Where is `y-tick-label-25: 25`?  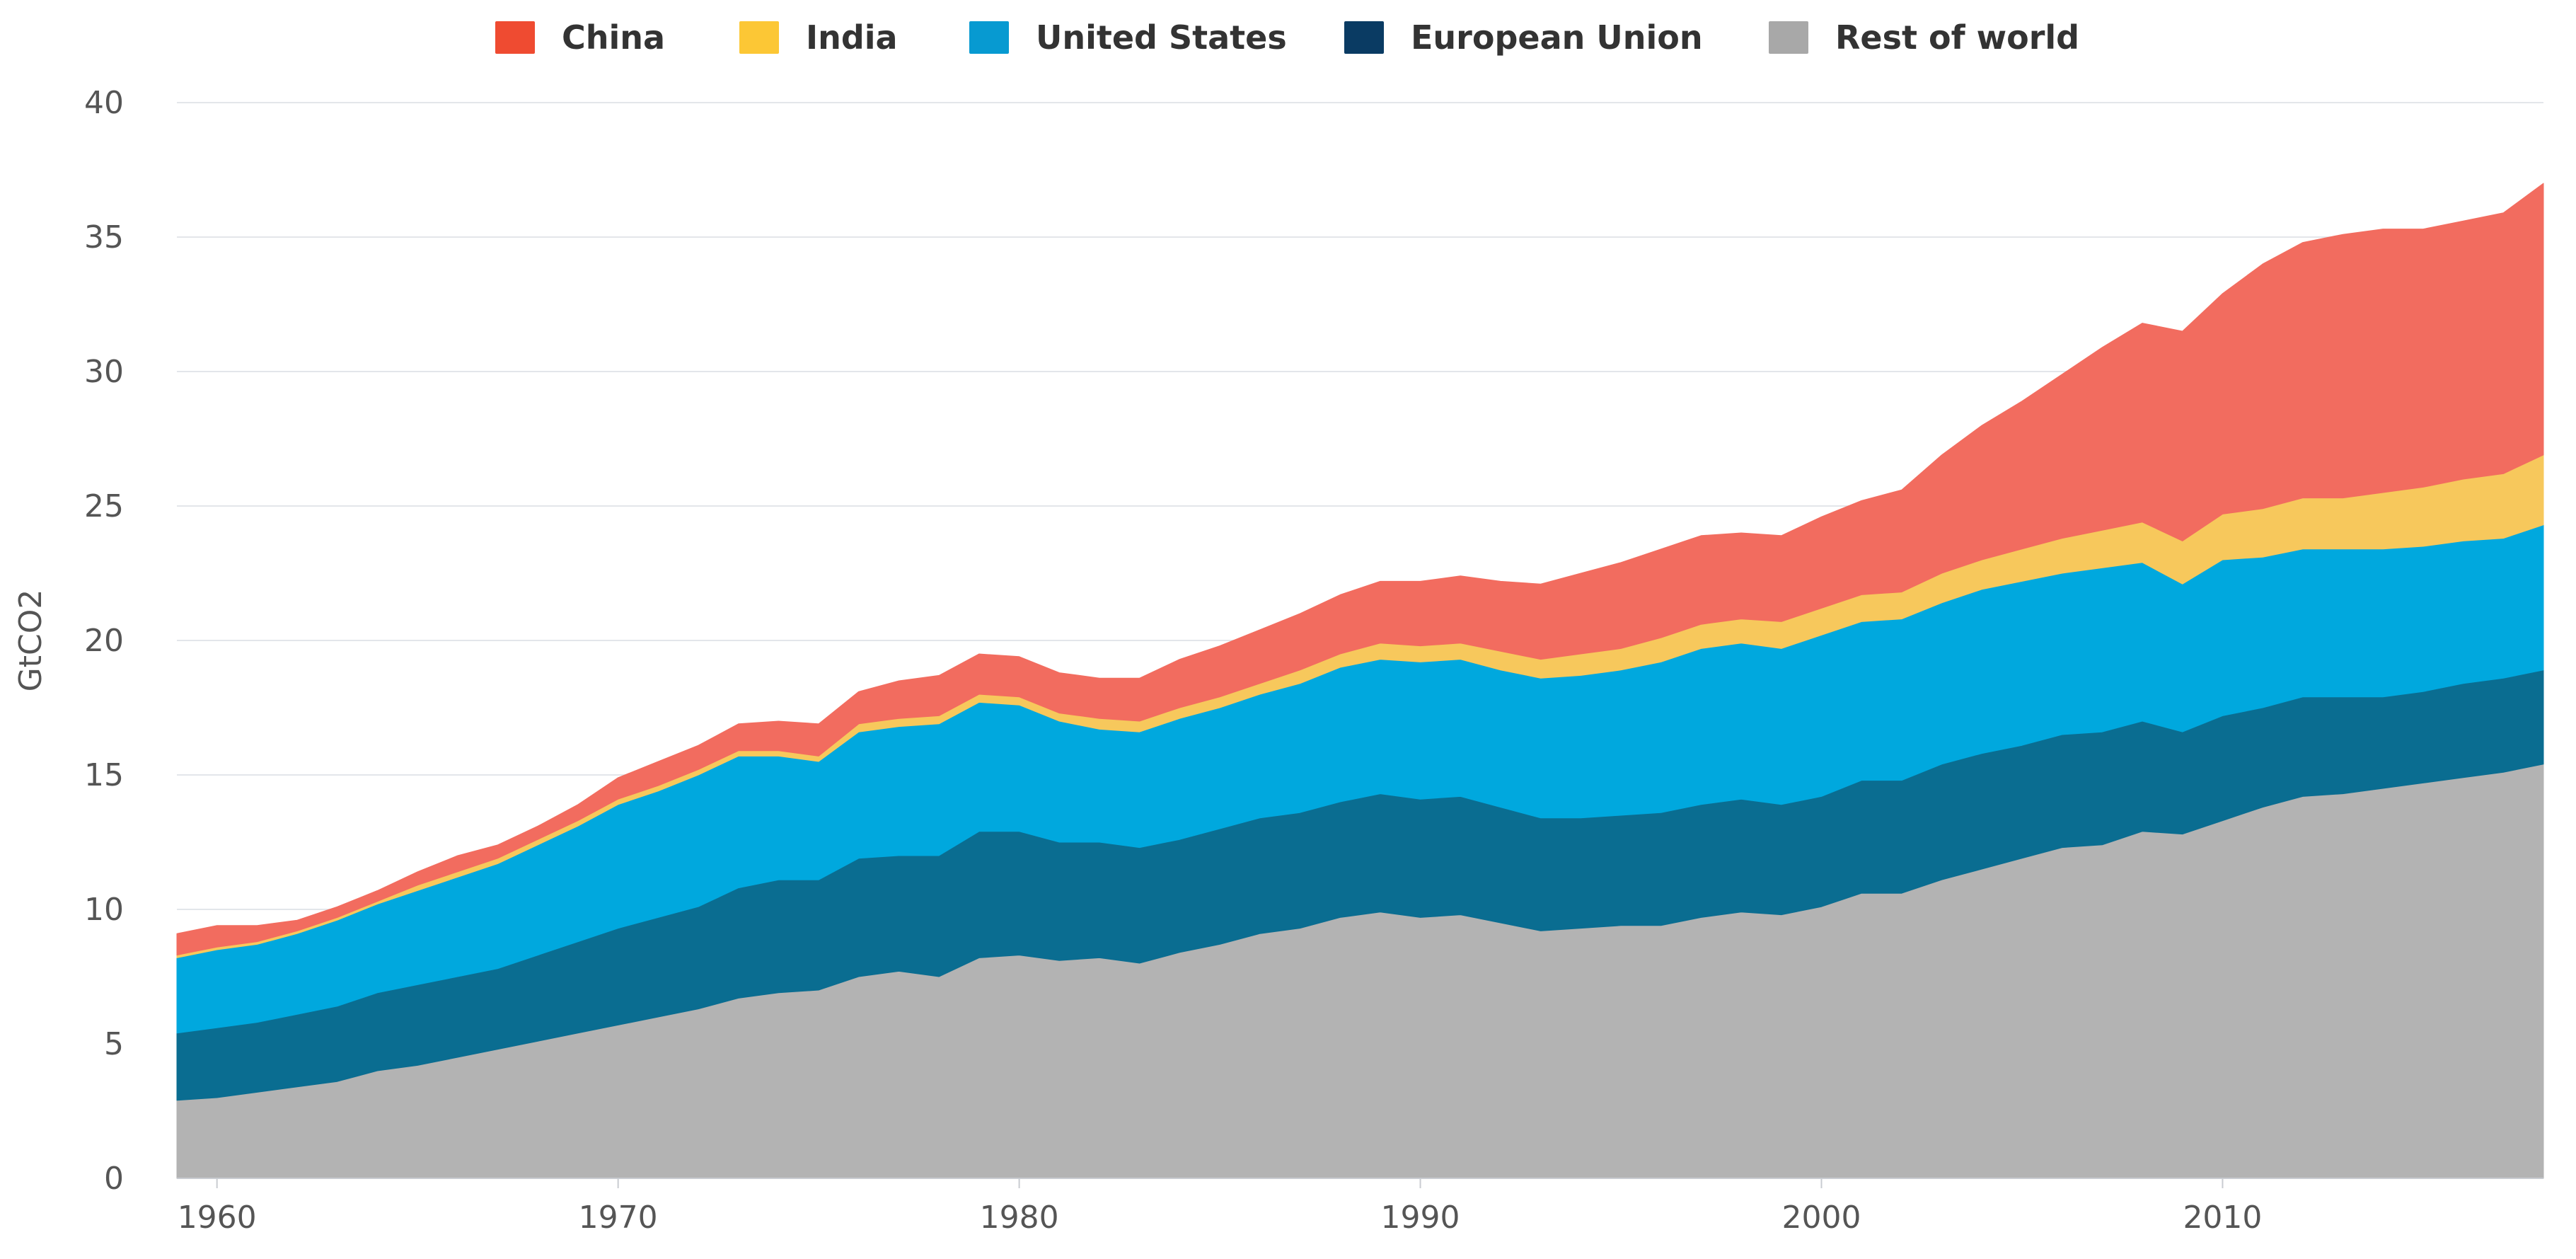 y-tick-label-25: 25 is located at coordinates (104, 506).